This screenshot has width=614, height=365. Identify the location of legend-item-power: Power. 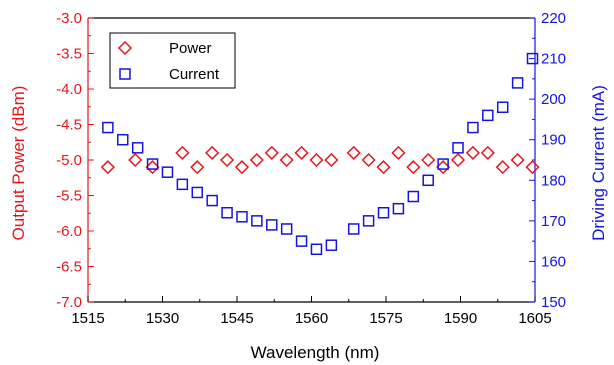
(164, 48).